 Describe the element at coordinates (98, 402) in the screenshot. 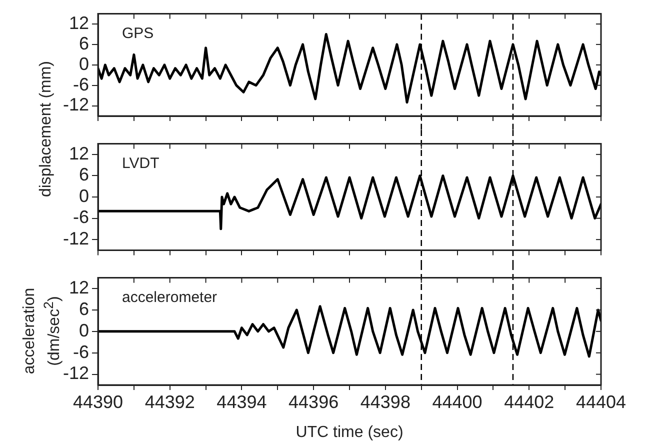

I see `x-tick-label: 44390` at that location.